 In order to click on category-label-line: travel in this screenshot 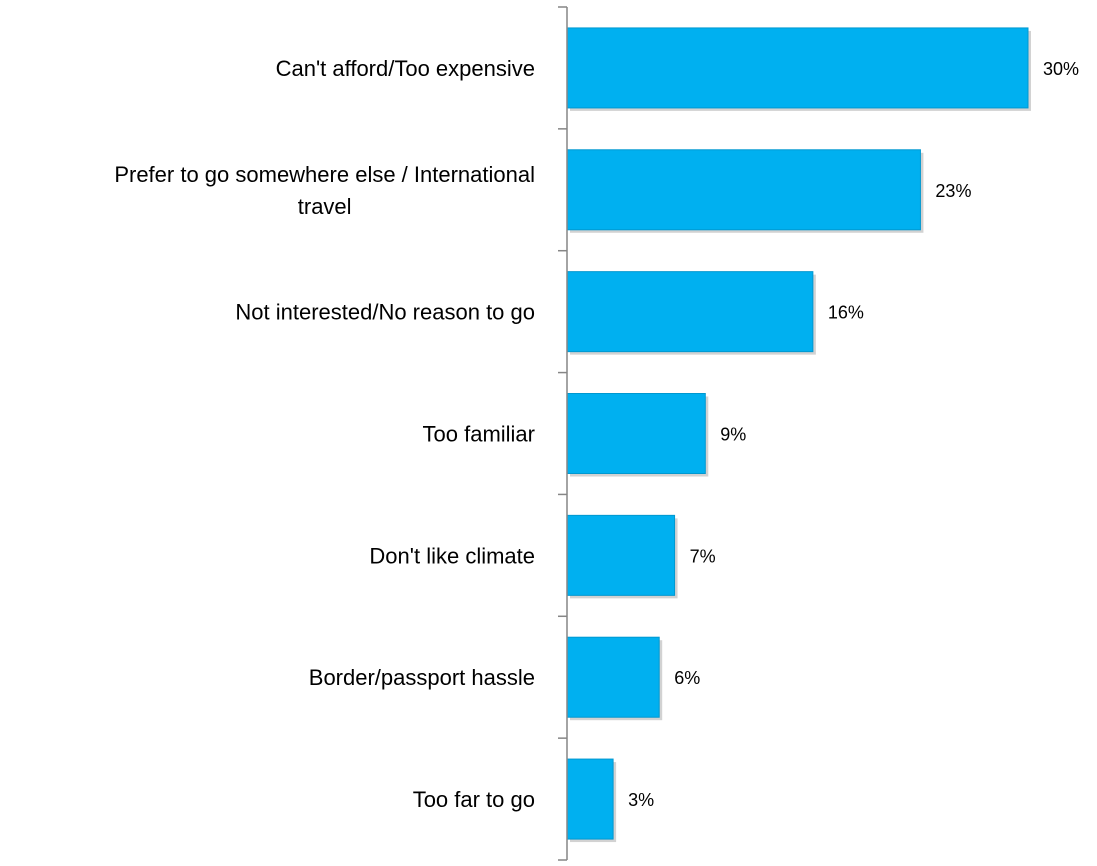, I will do `click(325, 206)`.